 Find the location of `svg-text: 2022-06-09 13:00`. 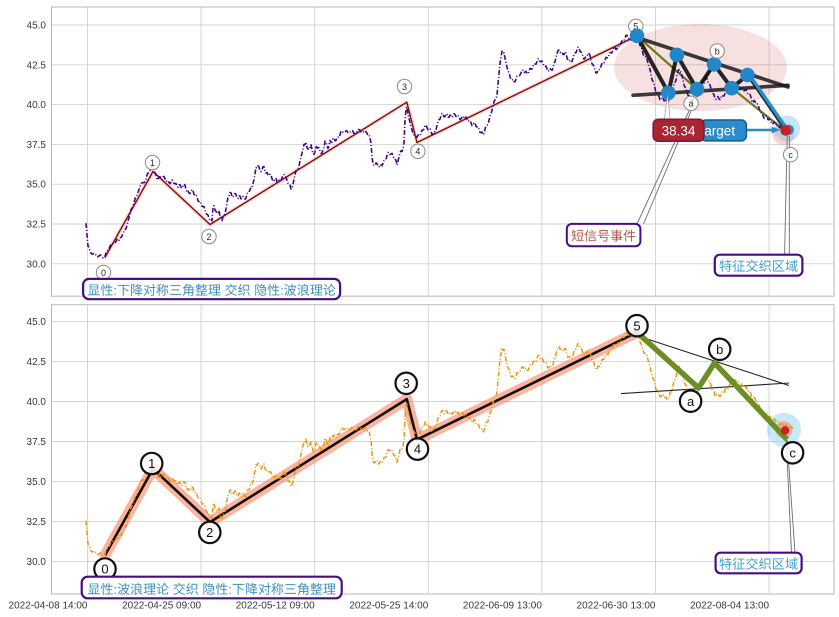

svg-text: 2022-06-09 13:00 is located at coordinates (502, 606).